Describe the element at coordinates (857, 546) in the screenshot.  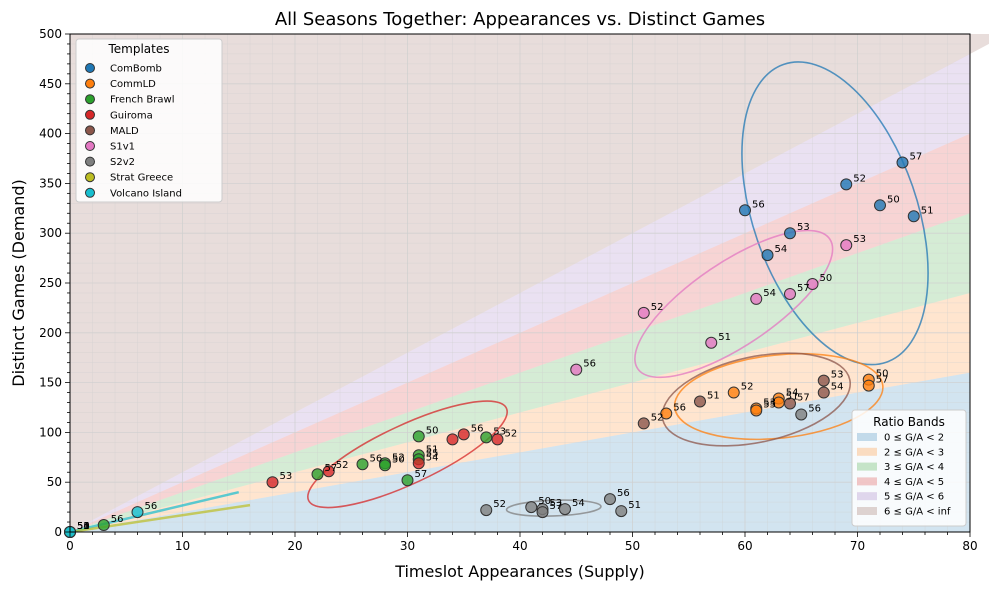
I see `x-tick-label: 70` at that location.